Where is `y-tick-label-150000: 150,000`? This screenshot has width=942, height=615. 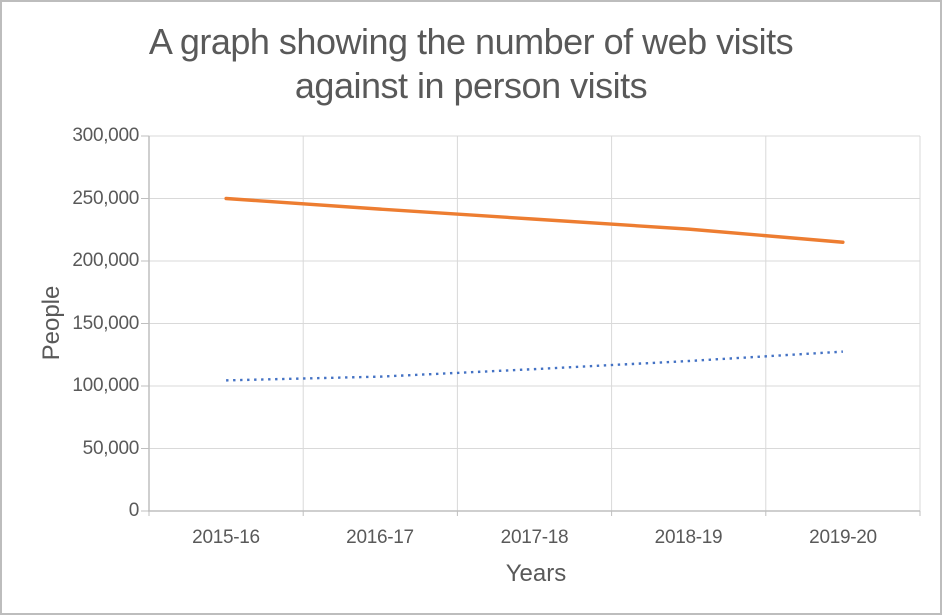
y-tick-label-150000: 150,000 is located at coordinates (105, 323).